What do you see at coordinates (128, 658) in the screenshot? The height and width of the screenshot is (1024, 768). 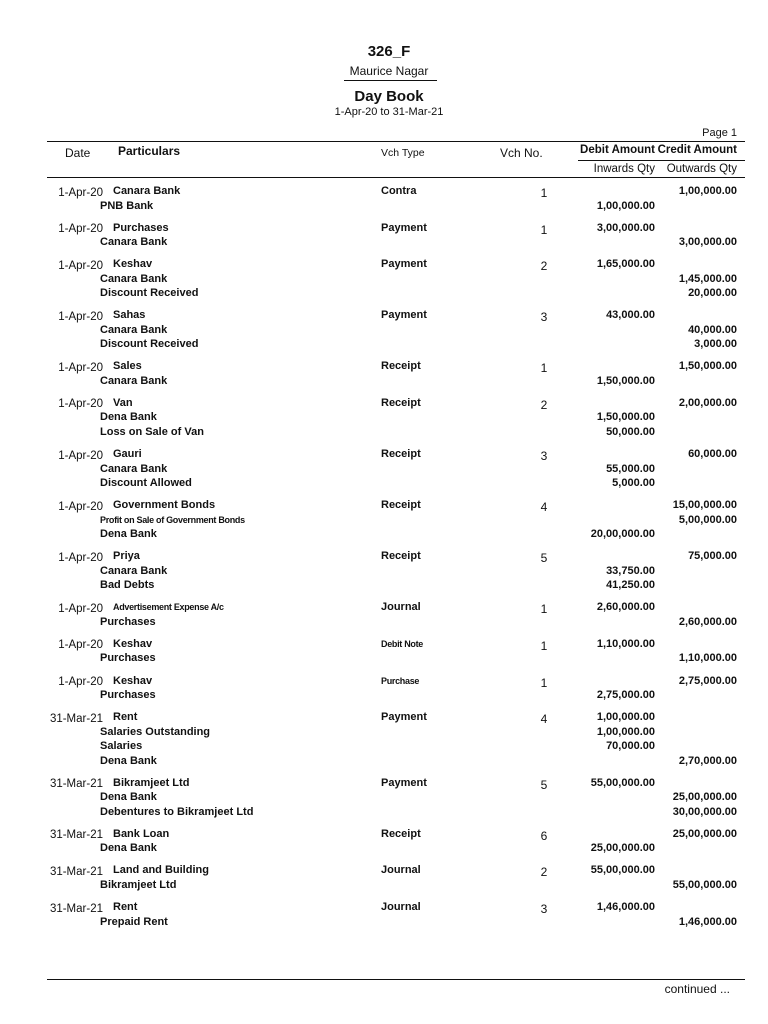 I see `ledger-name: Purchases` at bounding box center [128, 658].